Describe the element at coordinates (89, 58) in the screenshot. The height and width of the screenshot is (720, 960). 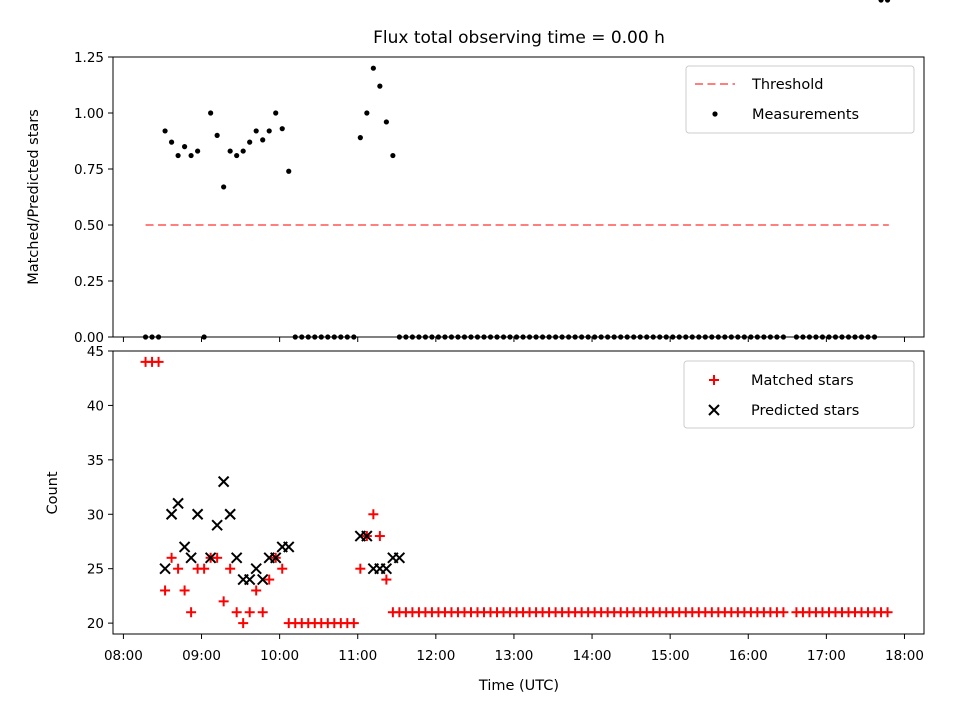
I see `top-y-tick-label: 1.25` at that location.